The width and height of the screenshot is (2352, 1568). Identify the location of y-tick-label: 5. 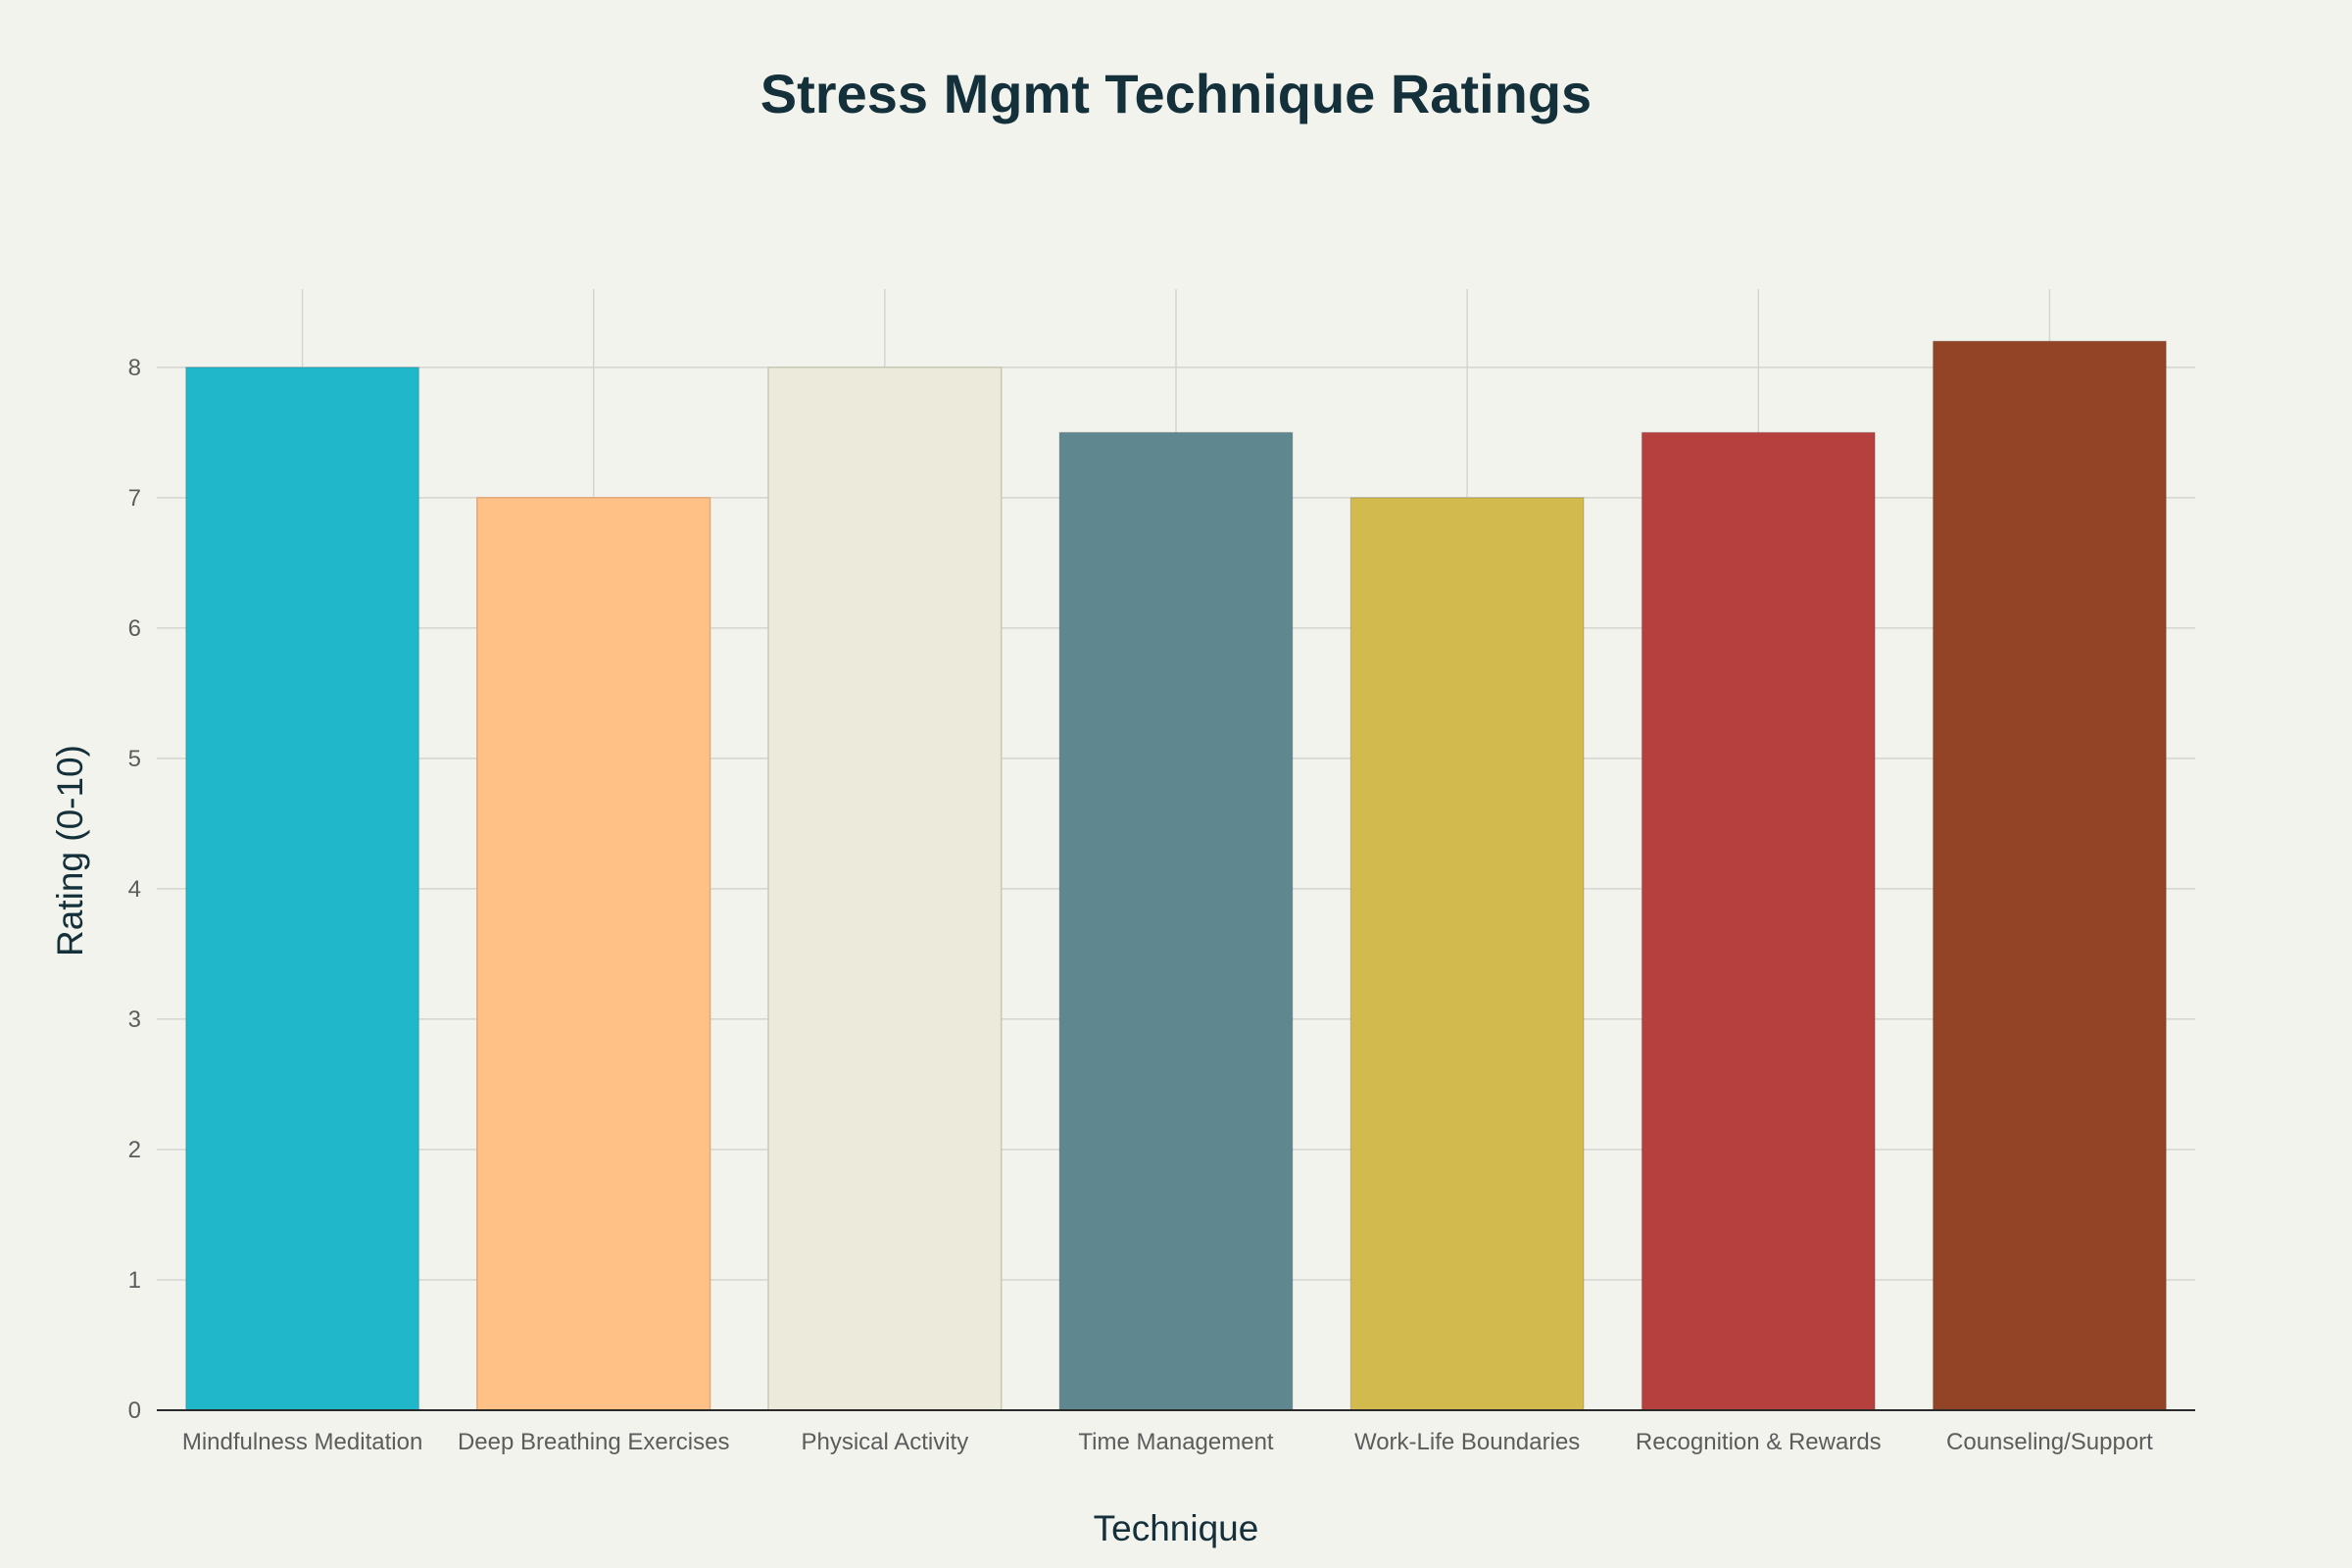
(134, 759).